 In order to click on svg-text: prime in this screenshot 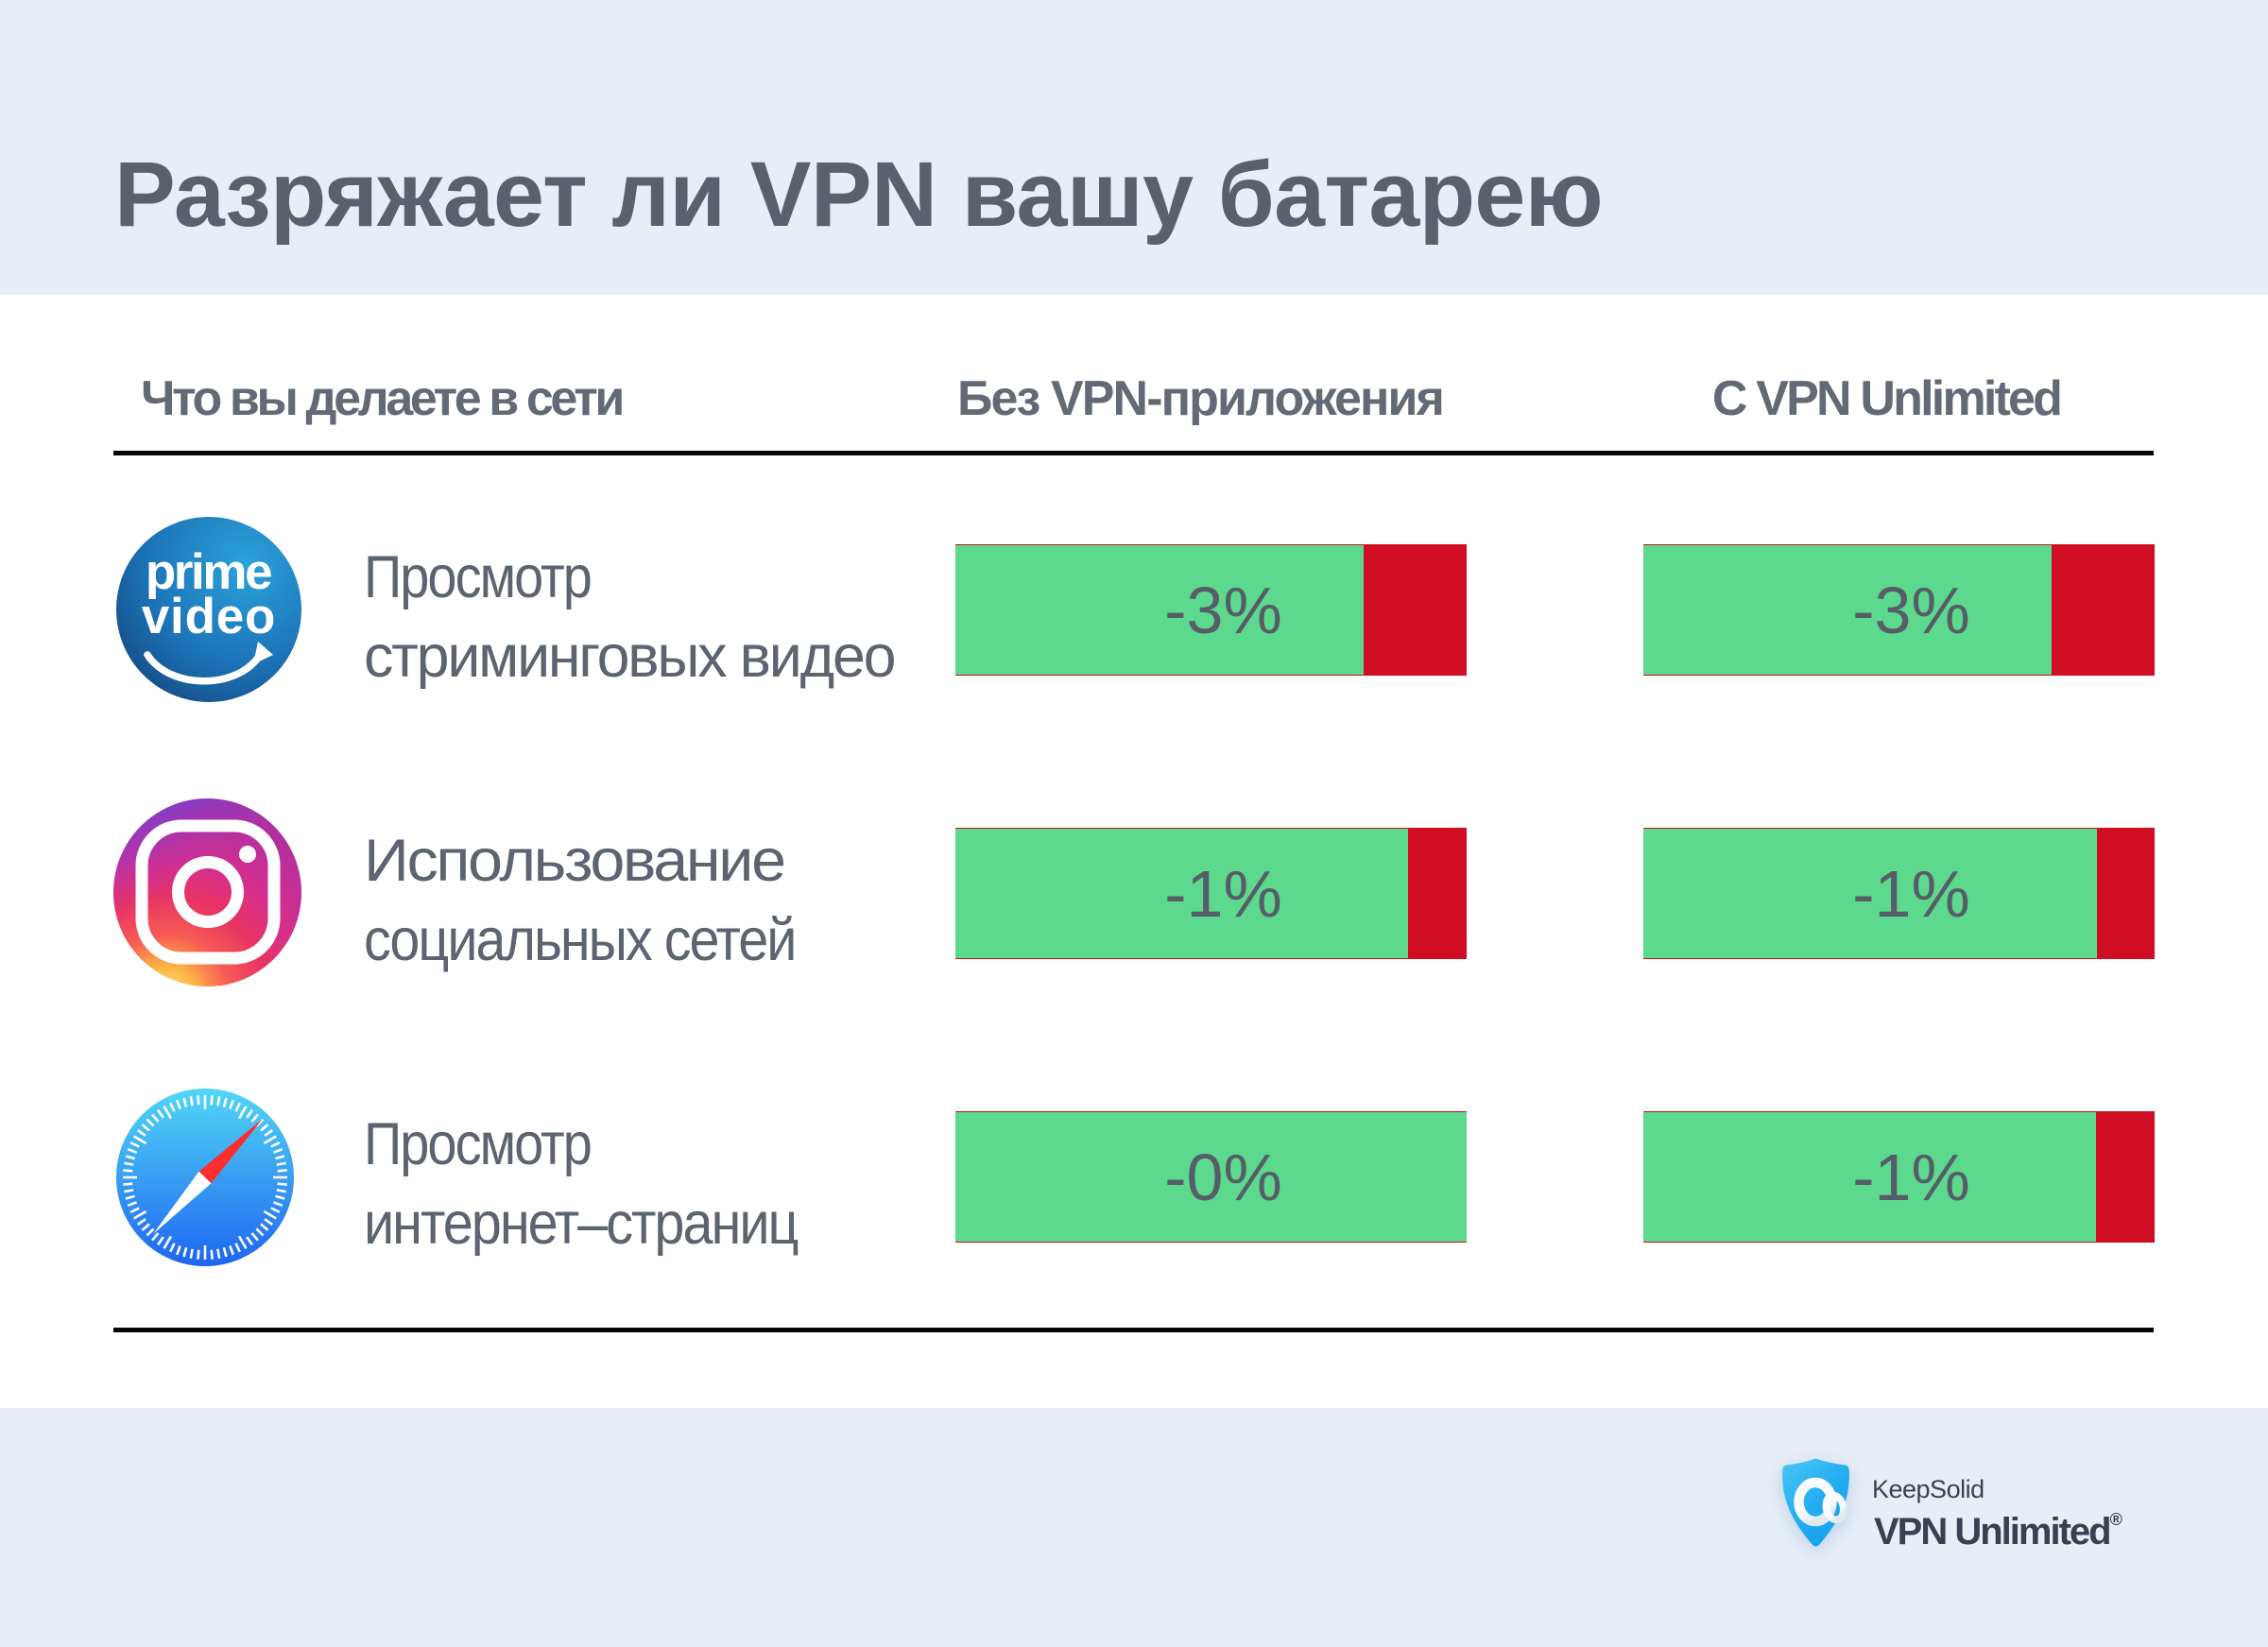, I will do `click(208, 572)`.